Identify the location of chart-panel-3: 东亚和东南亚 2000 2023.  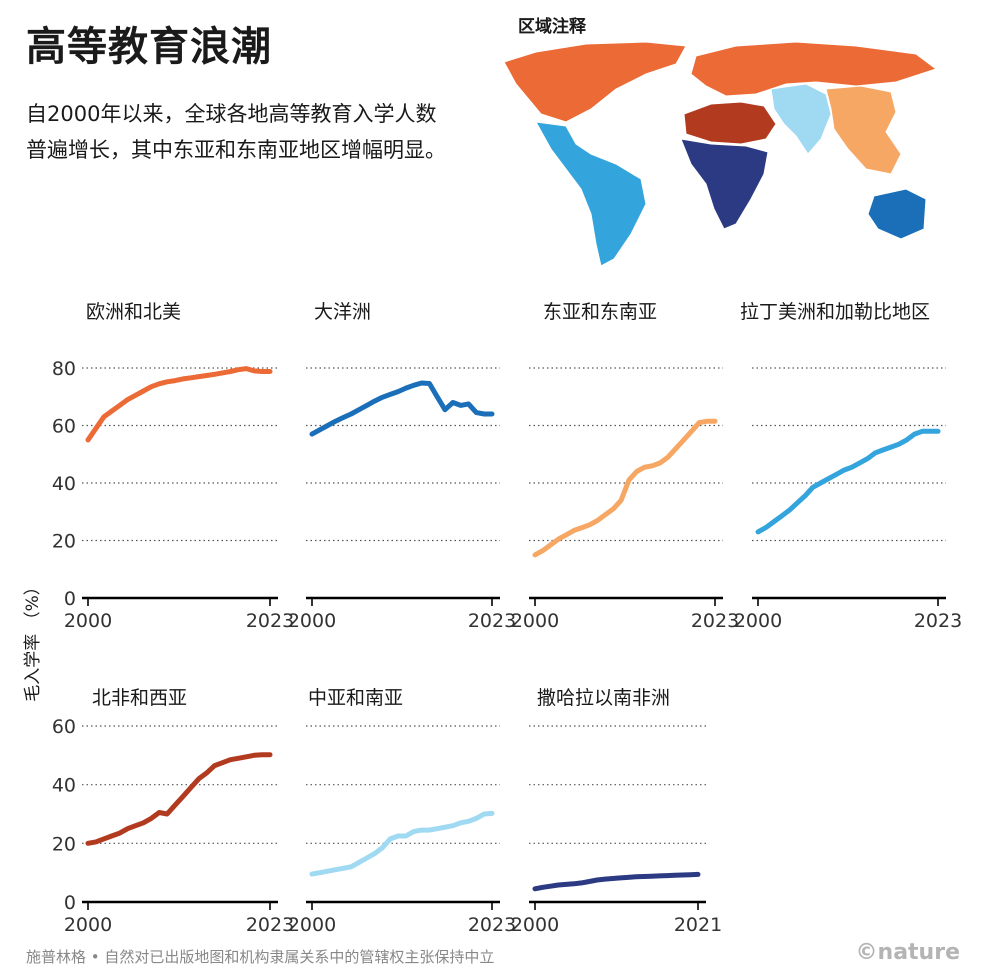
(625, 466).